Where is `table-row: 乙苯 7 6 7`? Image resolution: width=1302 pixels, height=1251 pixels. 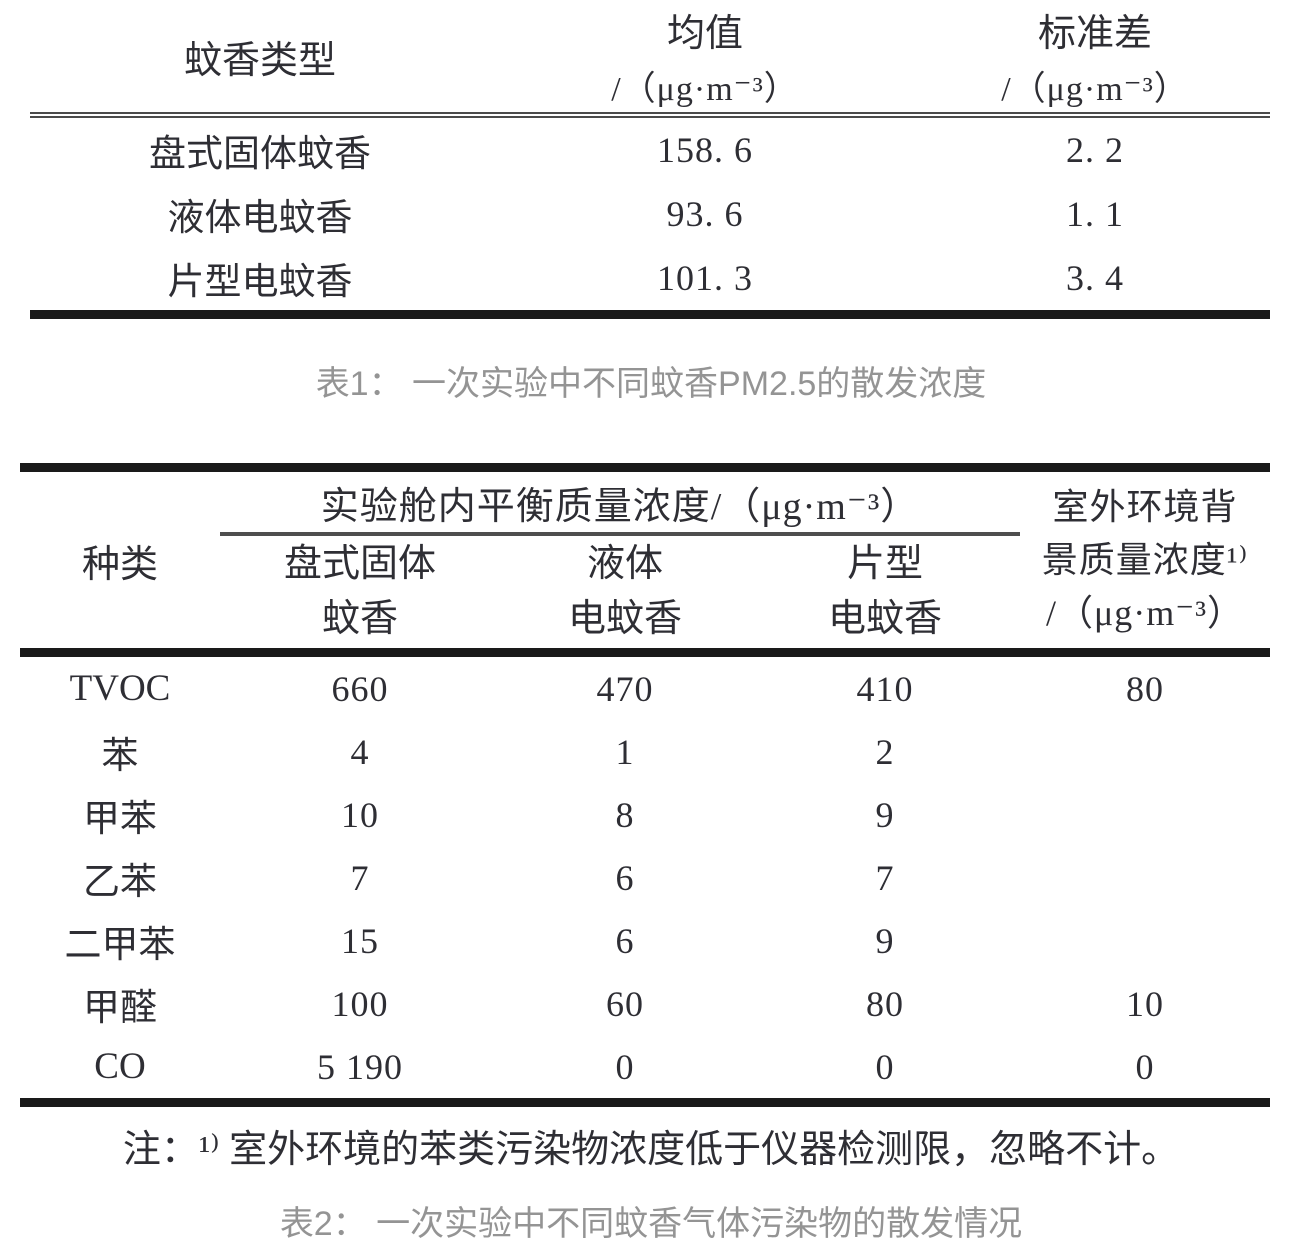
table-row: 乙苯 7 6 7 is located at coordinates (645, 877).